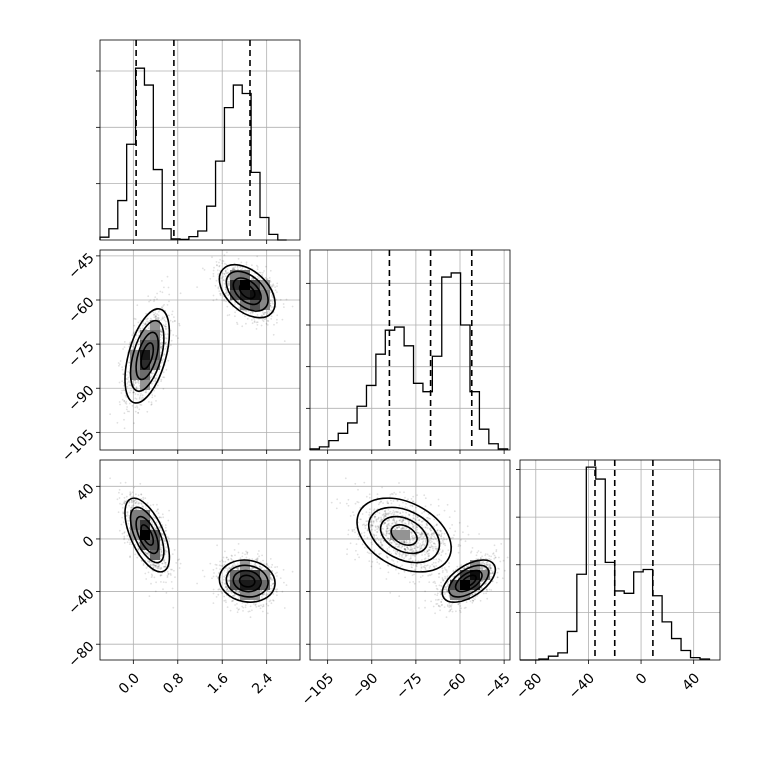 This screenshot has height=760, width=760. Describe the element at coordinates (247, 291) in the screenshot. I see `density-contour` at that location.